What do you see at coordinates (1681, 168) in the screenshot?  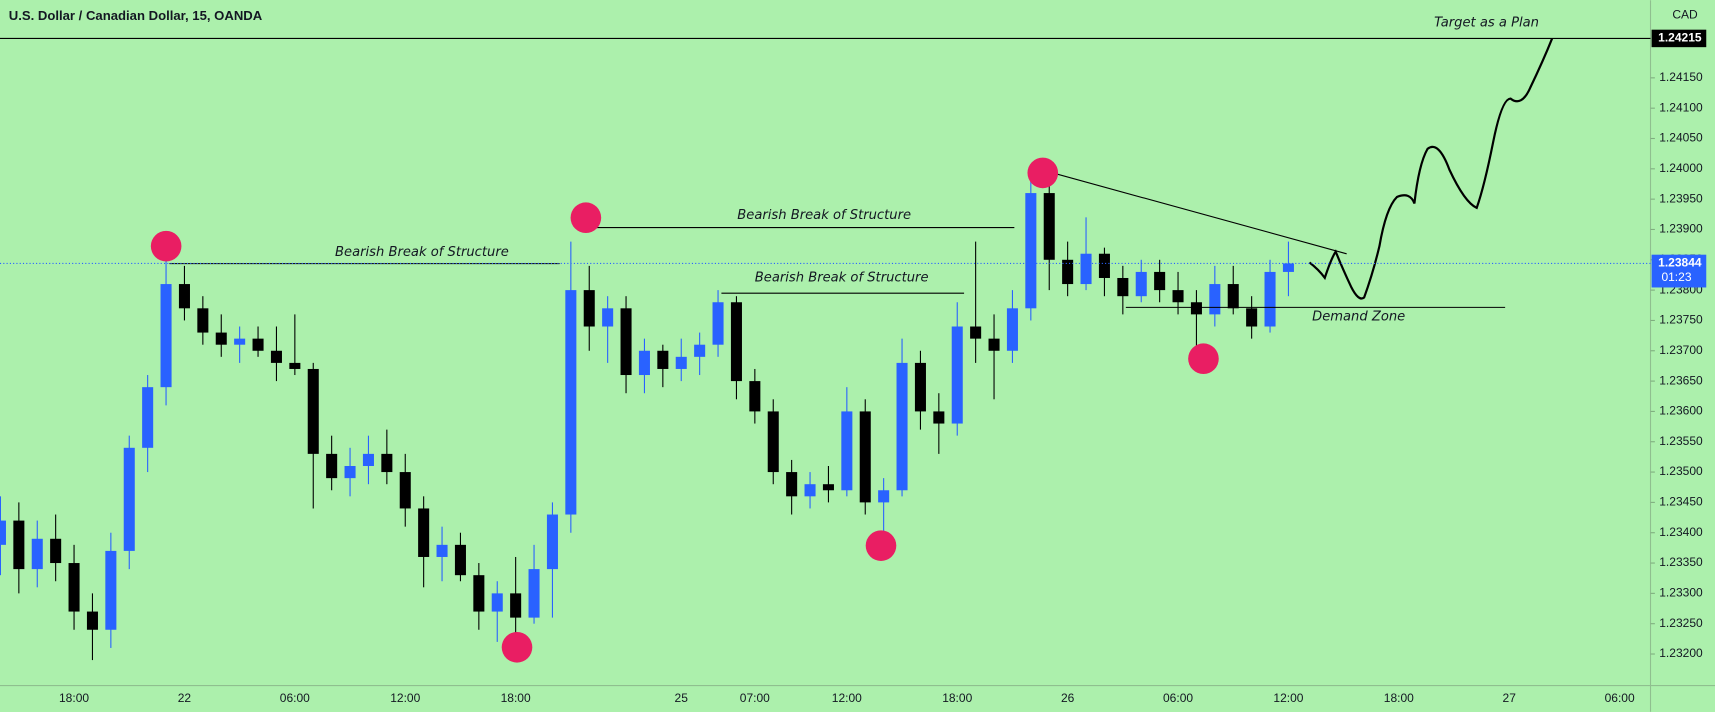 I see `y-tick-label: 1.24000` at bounding box center [1681, 168].